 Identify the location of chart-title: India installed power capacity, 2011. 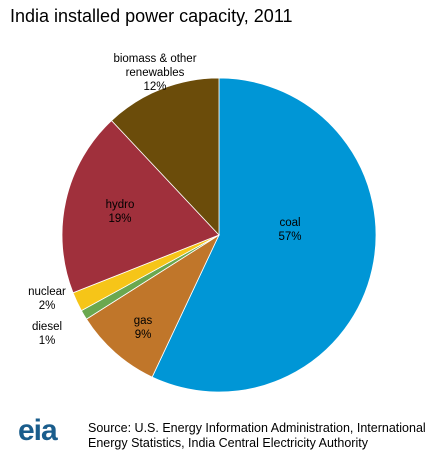
(151, 16).